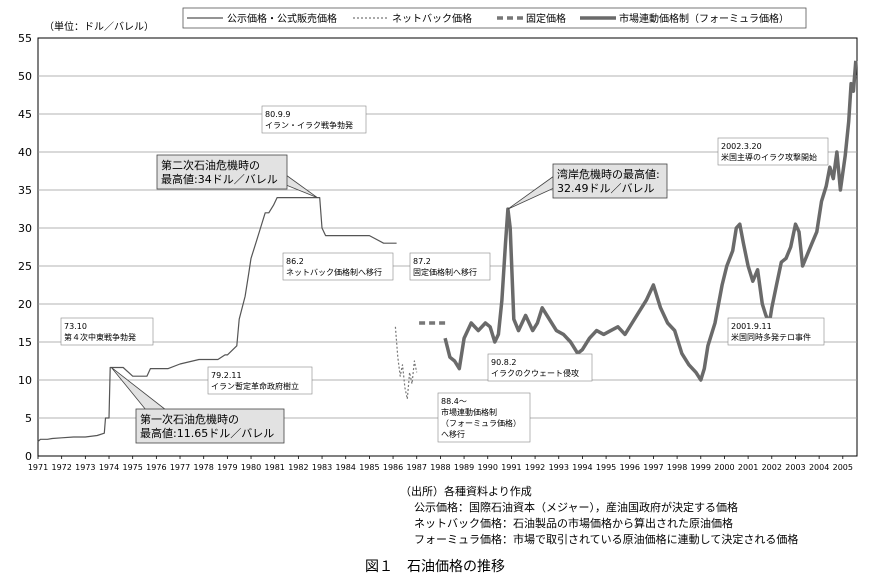 This screenshot has width=870, height=580. I want to click on annotation: 88.4～市場連動価格制（フォーミュラ価格）へ移行, so click(484, 417).